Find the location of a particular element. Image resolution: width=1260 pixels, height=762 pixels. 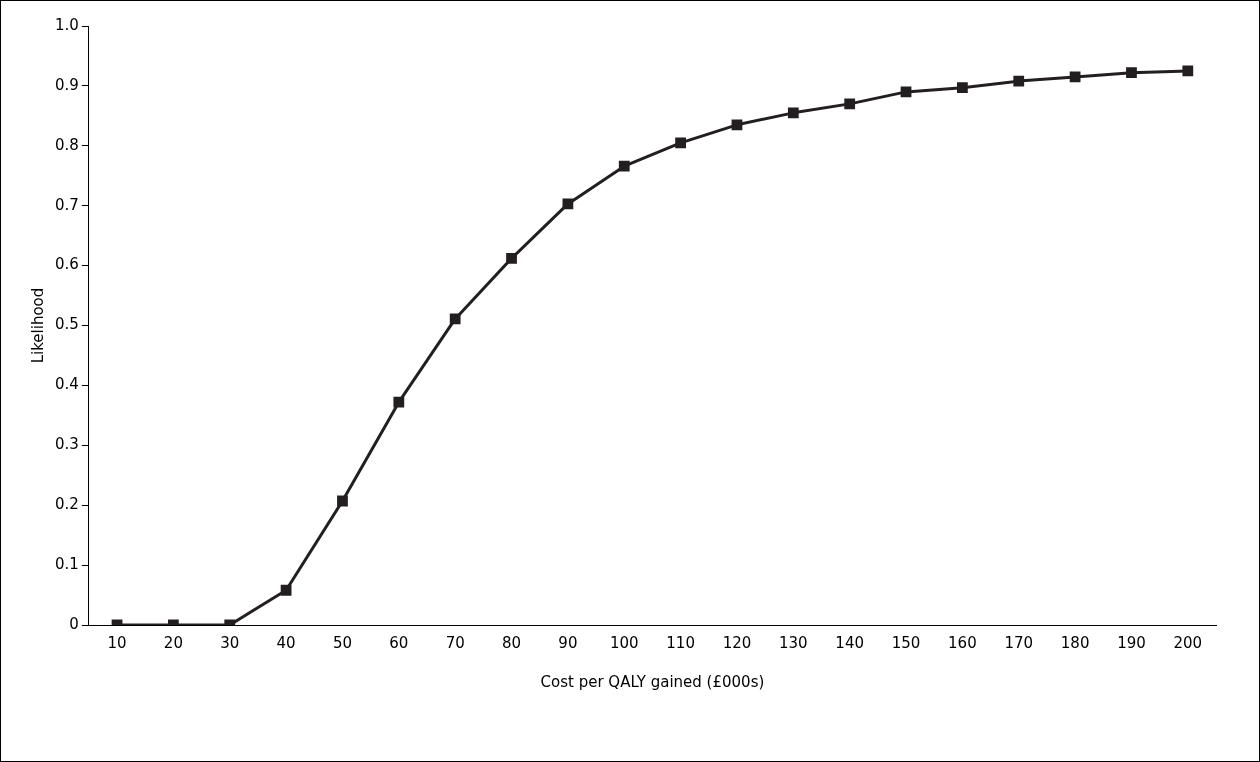

y-tick-label: 0.2 is located at coordinates (67, 504).